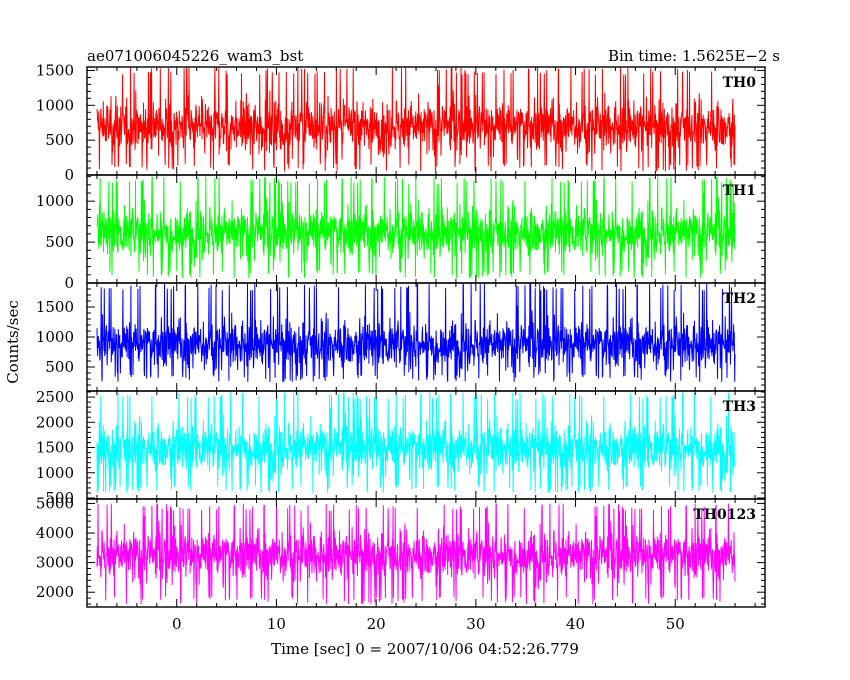 This screenshot has height=680, width=850. Describe the element at coordinates (724, 515) in the screenshot. I see `panel-label-th0123: TH0123` at that location.